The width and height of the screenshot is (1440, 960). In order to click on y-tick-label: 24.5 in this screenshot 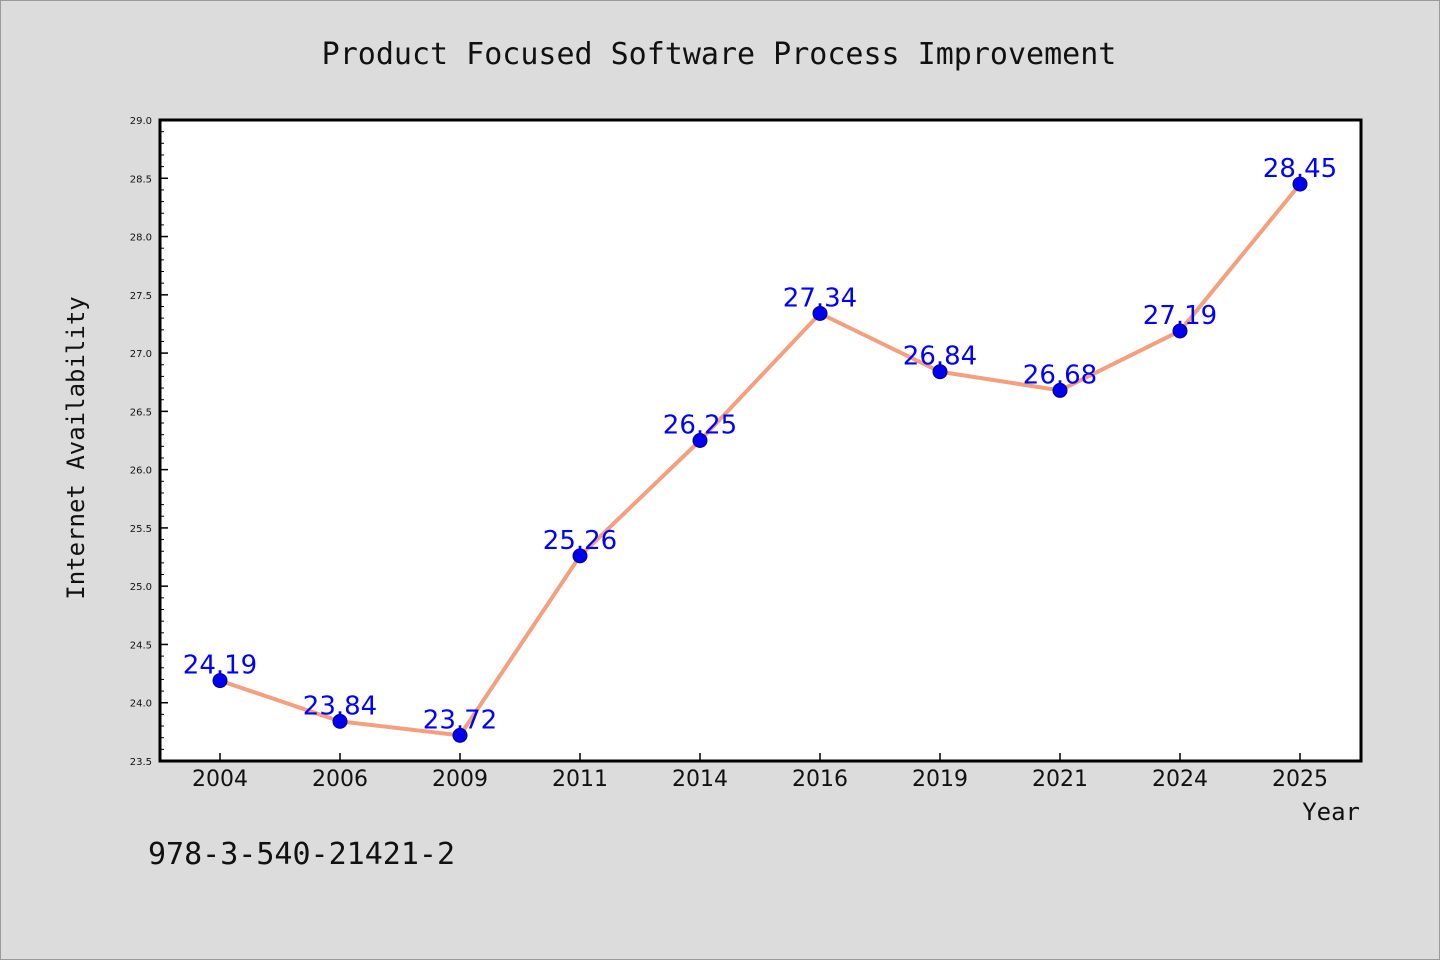, I will do `click(141, 645)`.